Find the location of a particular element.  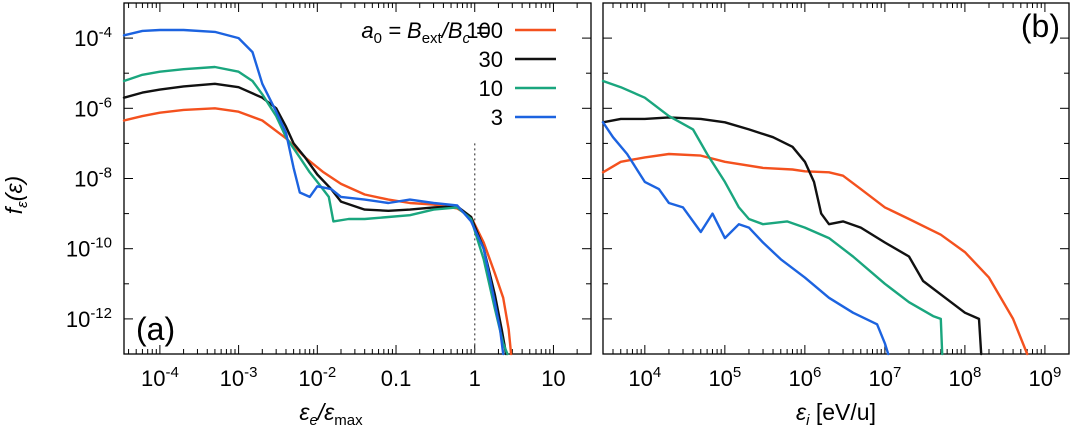

panel-a-x-axis-label: εe/εmax is located at coordinates (331, 413).